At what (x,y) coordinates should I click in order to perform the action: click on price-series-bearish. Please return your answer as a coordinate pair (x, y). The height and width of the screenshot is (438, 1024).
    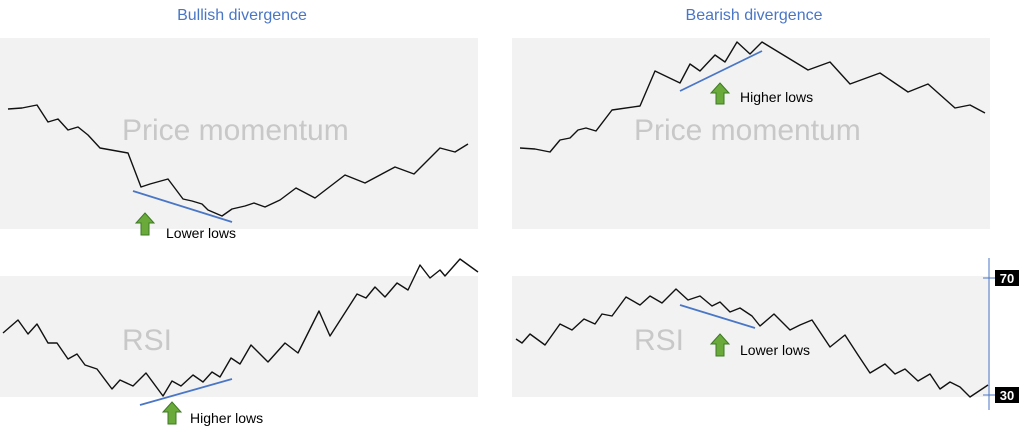
    Looking at the image, I should click on (752, 97).